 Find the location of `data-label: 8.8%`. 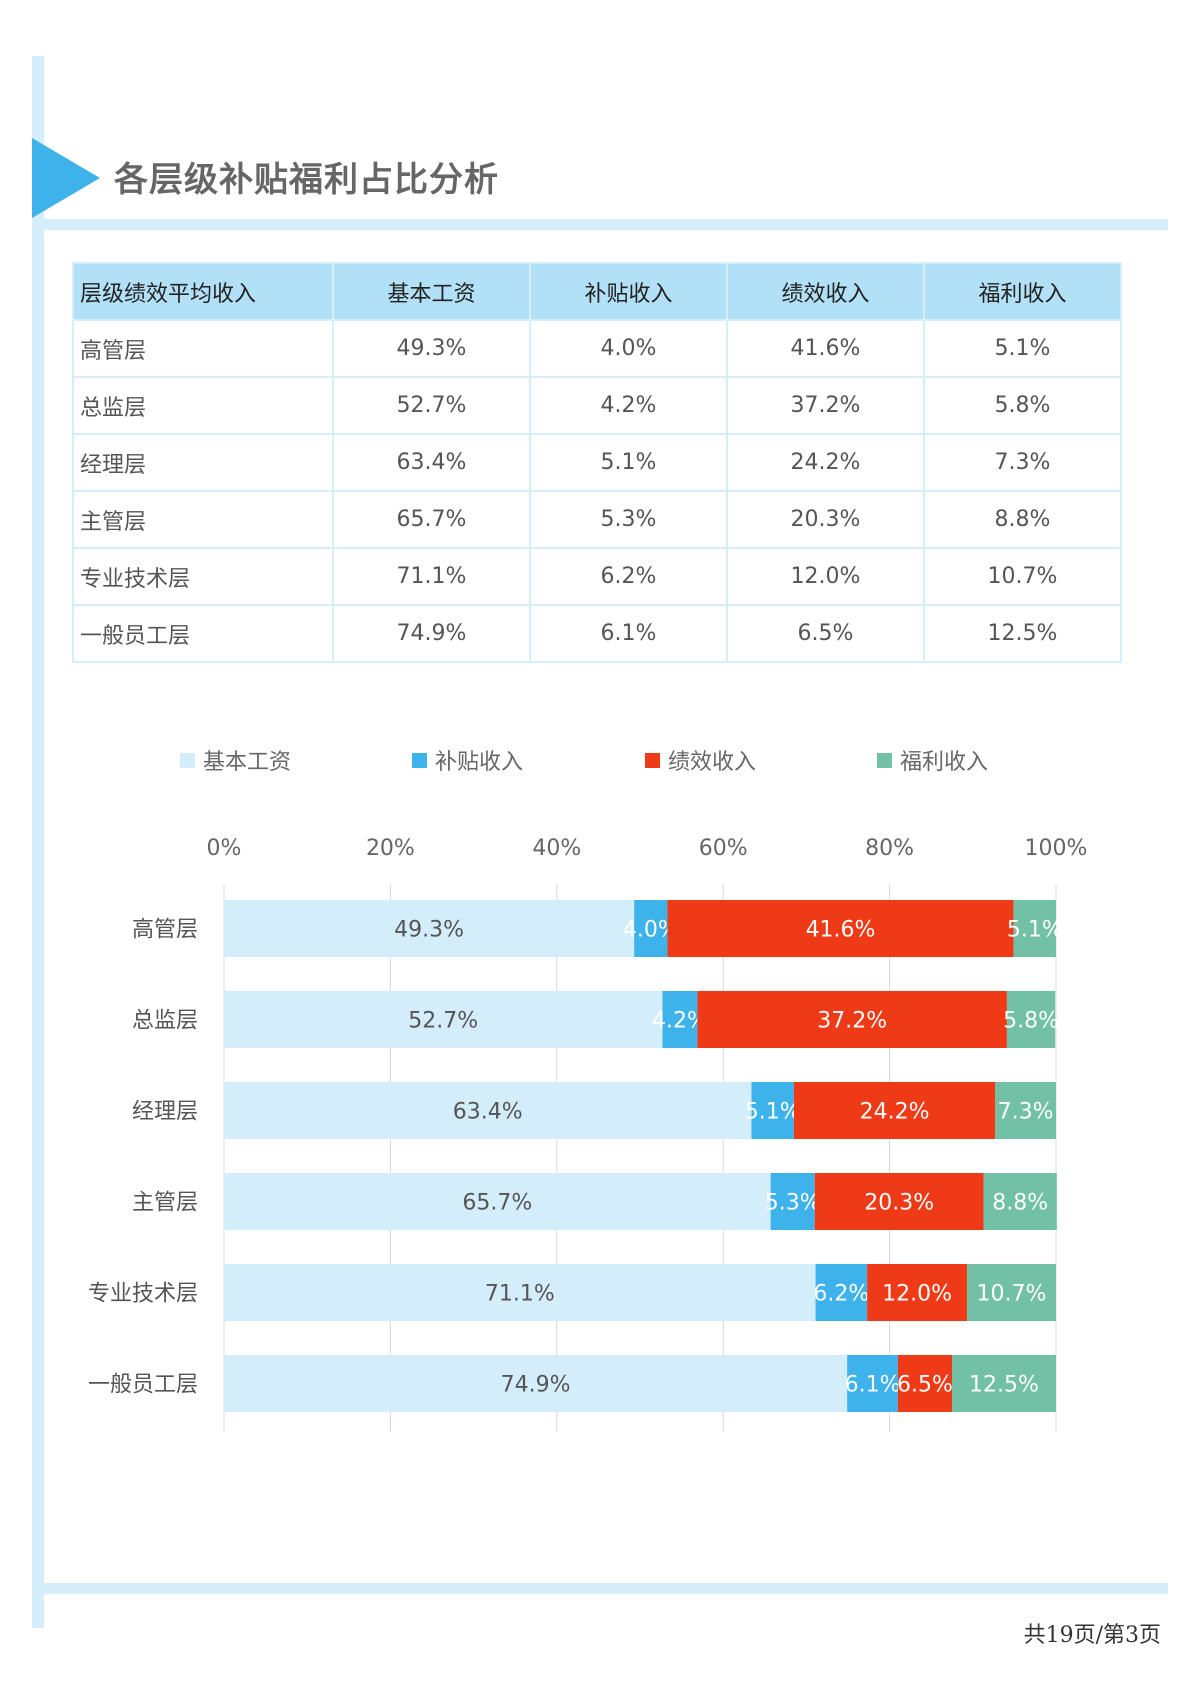

data-label: 8.8% is located at coordinates (1020, 1203).